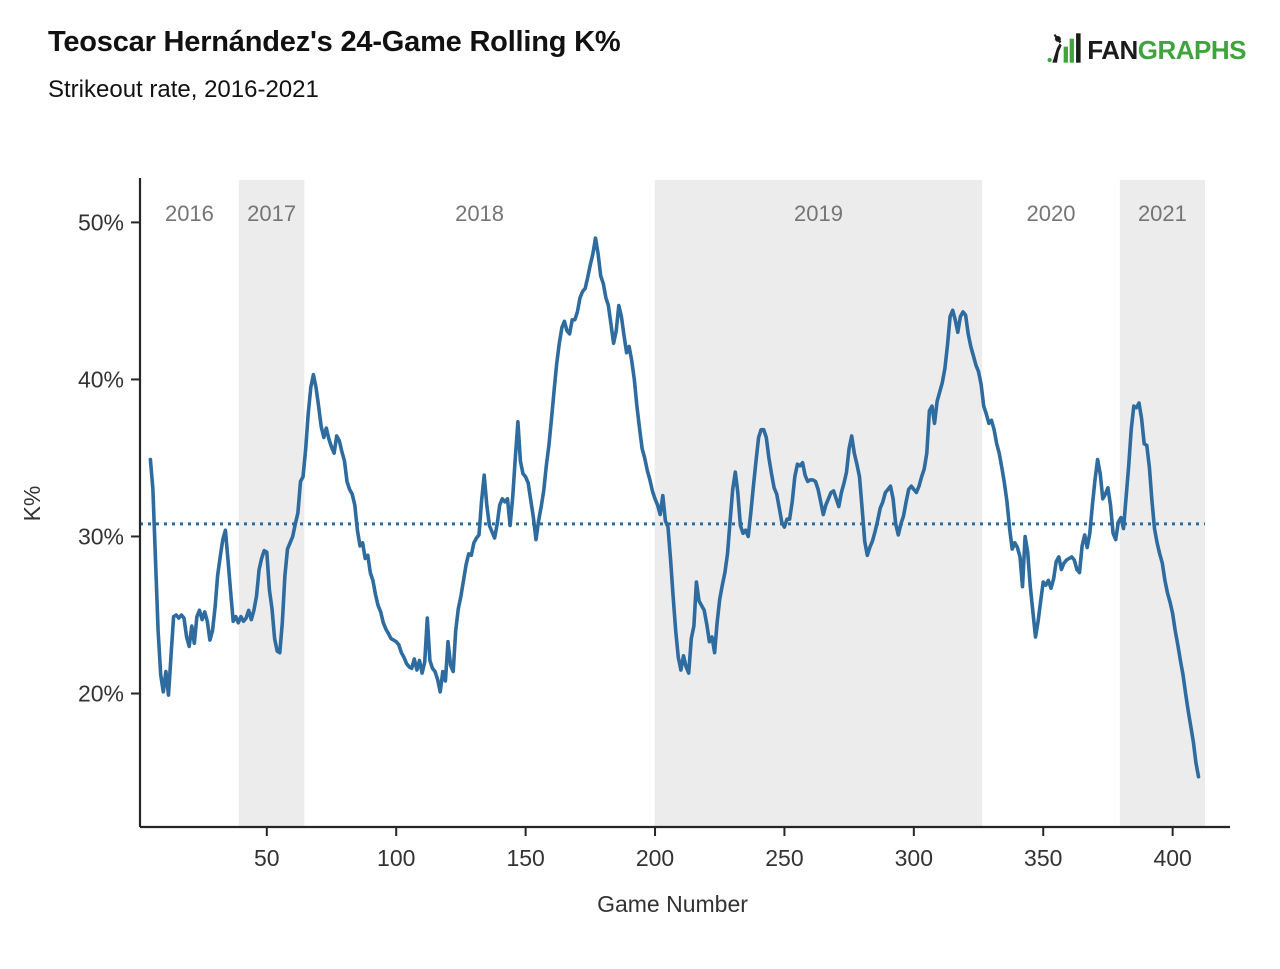 This screenshot has height=969, width=1280. What do you see at coordinates (818, 213) in the screenshot?
I see `year-label-2019: 2019` at bounding box center [818, 213].